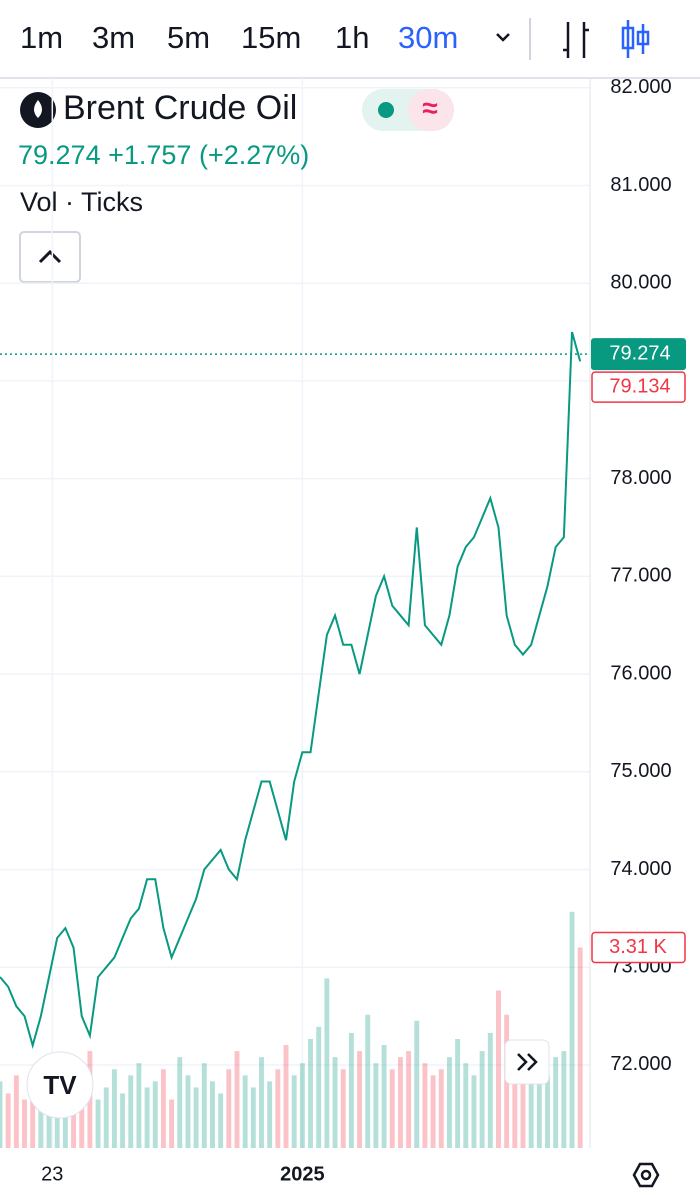 The image size is (700, 1200). Describe the element at coordinates (254, 155) in the screenshot. I see `quote-change-percent: (+2.27%)` at that location.